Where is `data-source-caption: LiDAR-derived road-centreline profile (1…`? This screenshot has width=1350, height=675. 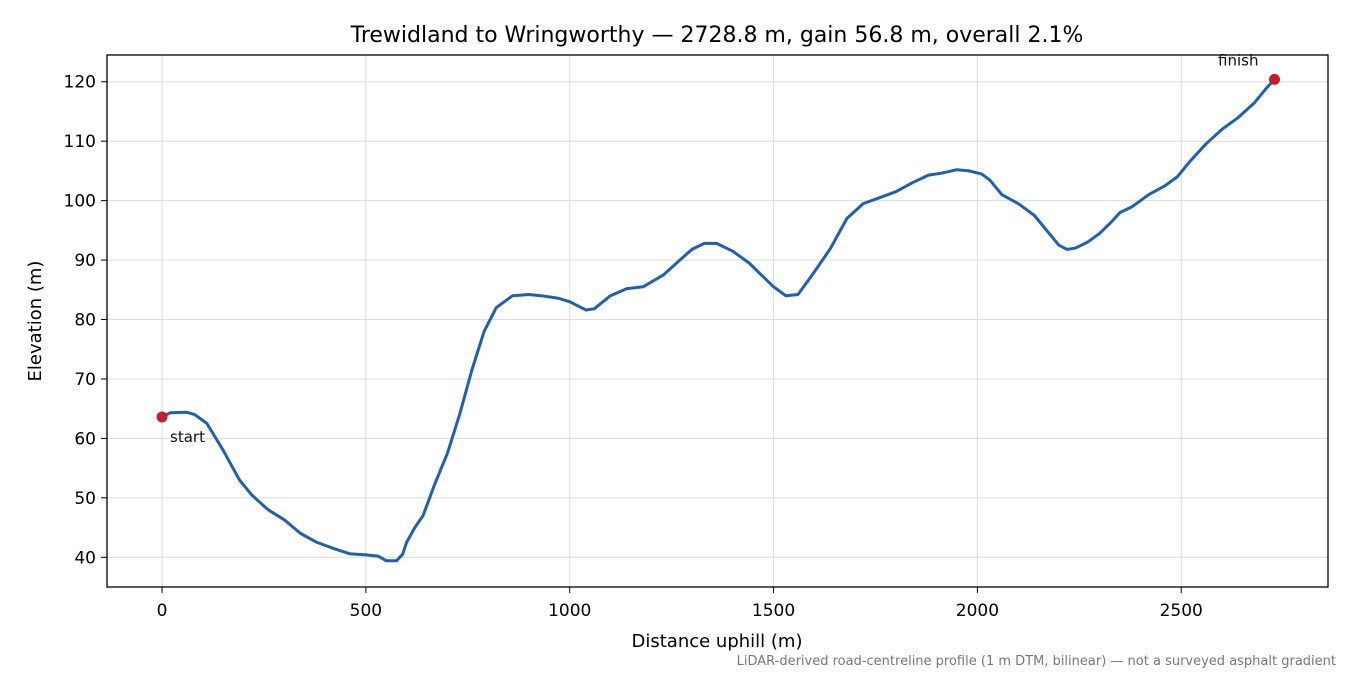
data-source-caption: LiDAR-derived road-centreline profile (1… is located at coordinates (1036, 661).